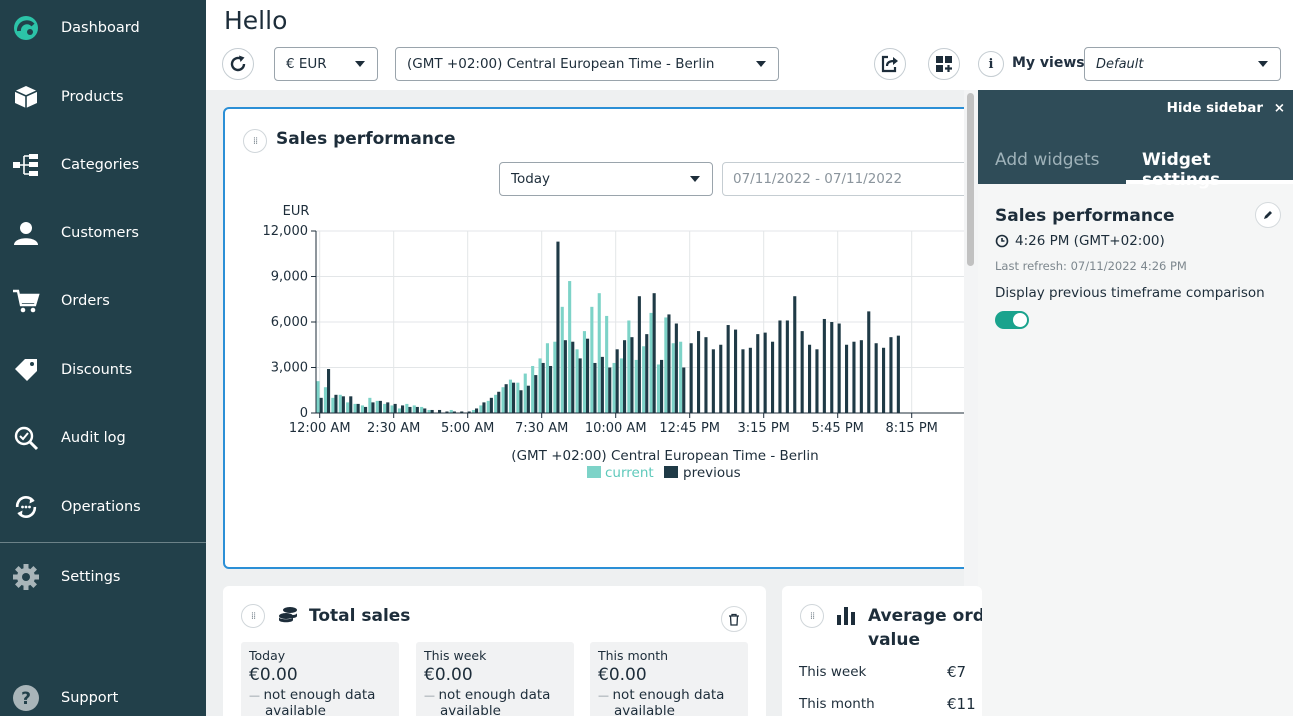  I want to click on nav-label: Categories, so click(100, 165).